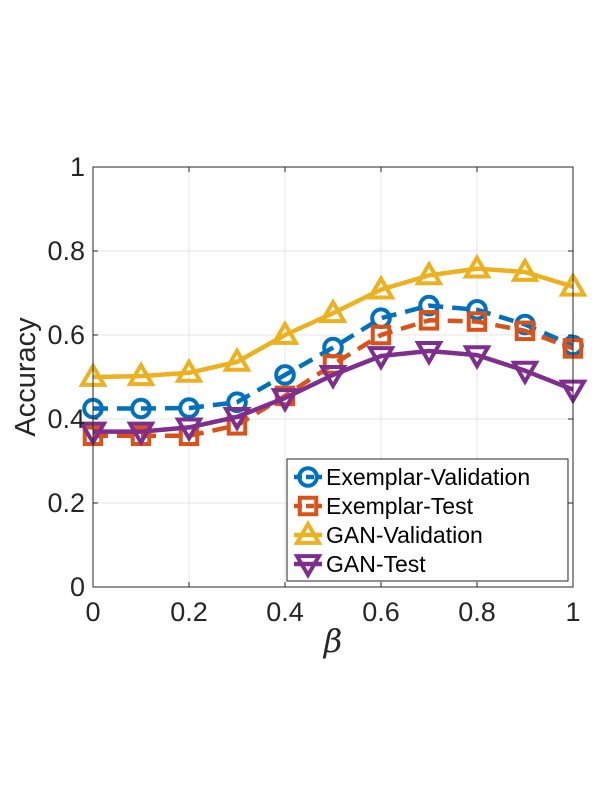  What do you see at coordinates (77, 587) in the screenshot?
I see `y-tick-label: 0` at bounding box center [77, 587].